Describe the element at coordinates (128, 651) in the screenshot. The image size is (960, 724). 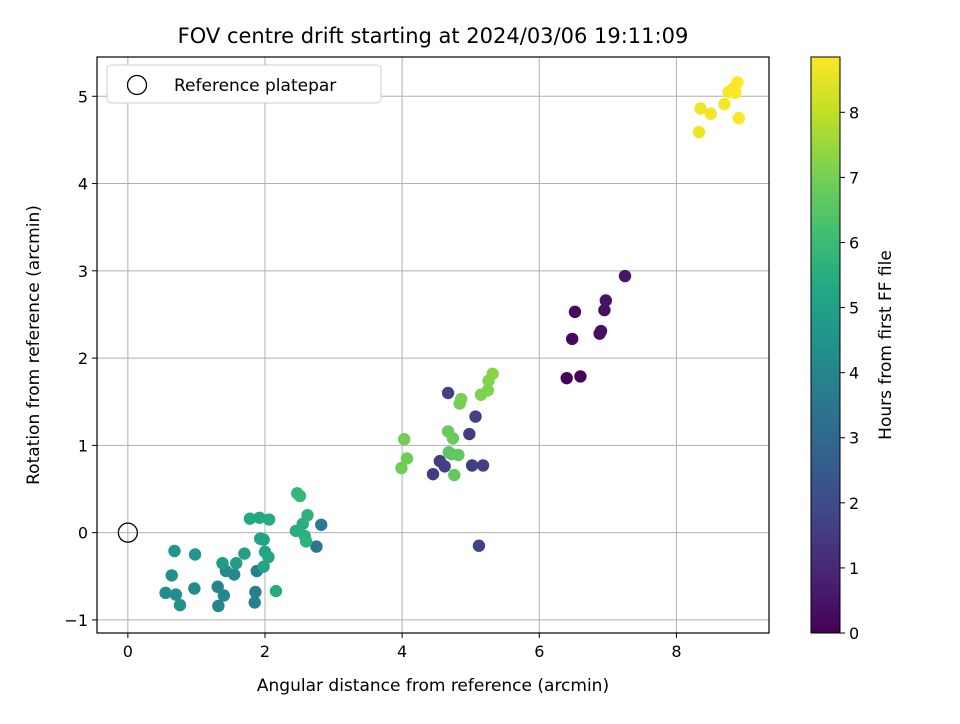
I see `x-tick-label: 0` at that location.